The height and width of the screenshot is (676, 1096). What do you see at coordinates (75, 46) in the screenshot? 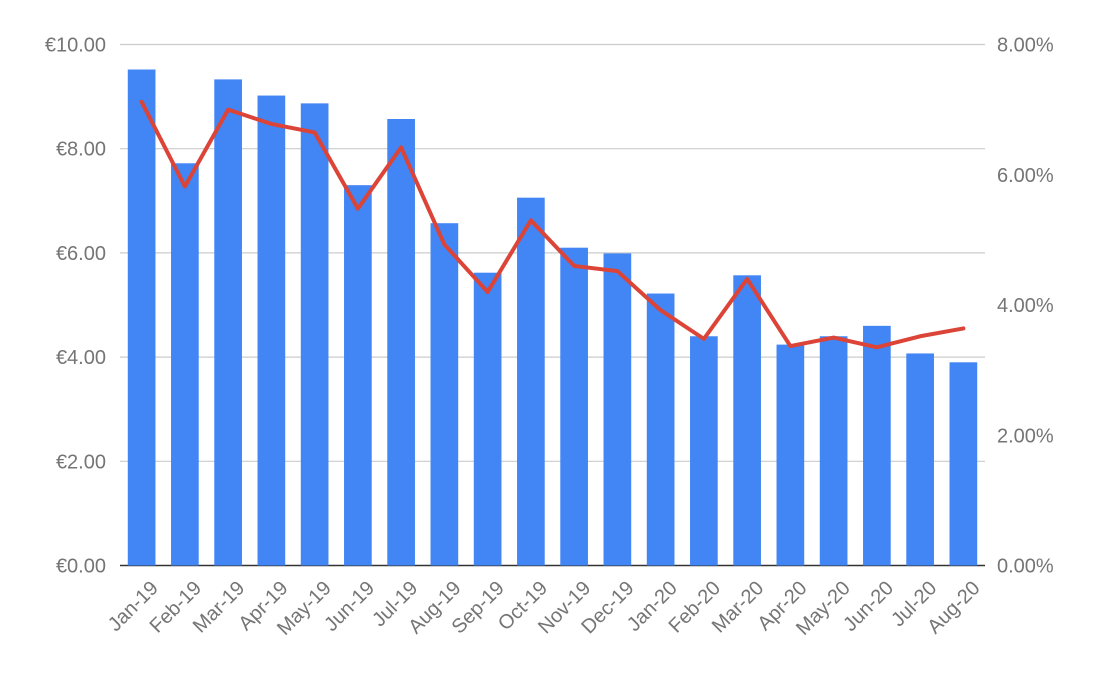
I see `left-y-tick-label: €10.00` at bounding box center [75, 46].